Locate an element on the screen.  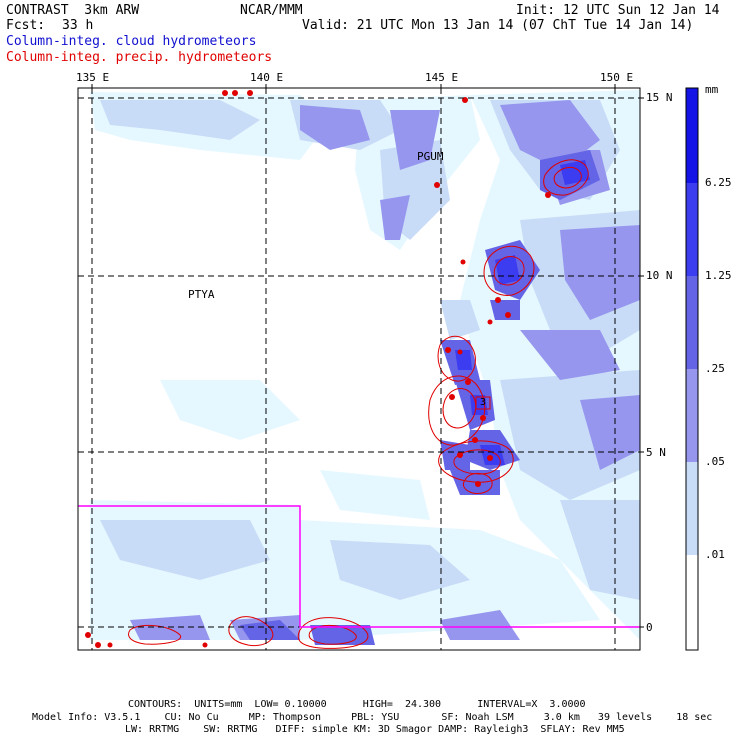
colorbar is located at coordinates (692, 369).